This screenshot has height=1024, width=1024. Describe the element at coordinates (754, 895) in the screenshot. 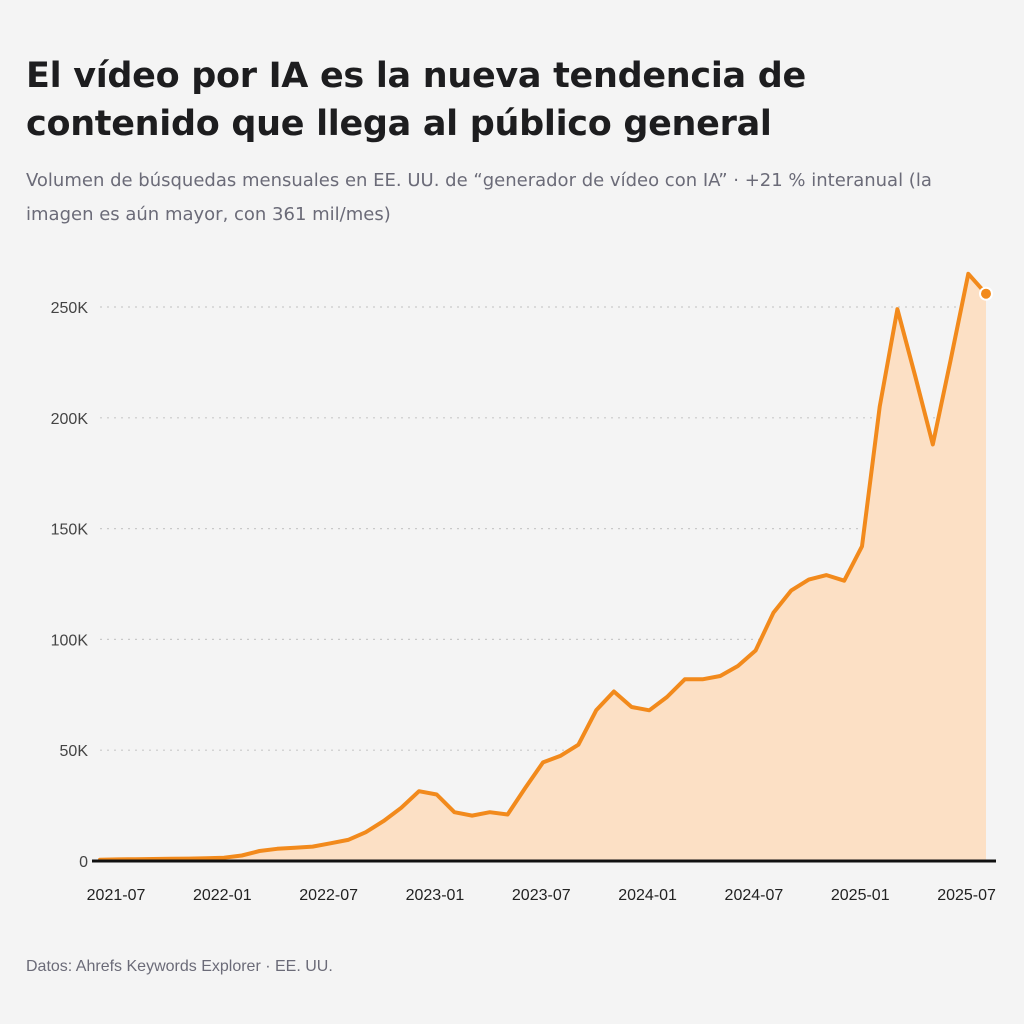

I see `x-tick-label: 2024-07` at that location.